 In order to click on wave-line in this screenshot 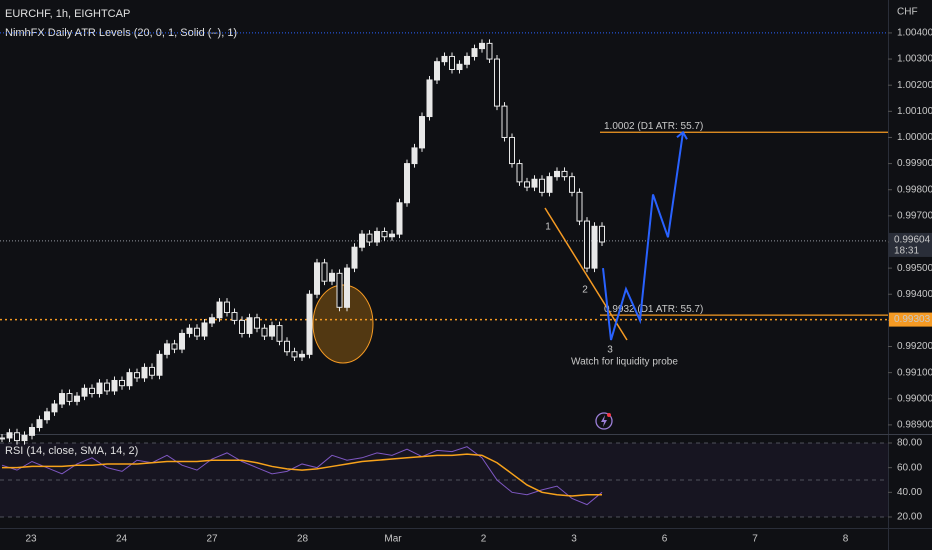, I will do `click(586, 274)`.